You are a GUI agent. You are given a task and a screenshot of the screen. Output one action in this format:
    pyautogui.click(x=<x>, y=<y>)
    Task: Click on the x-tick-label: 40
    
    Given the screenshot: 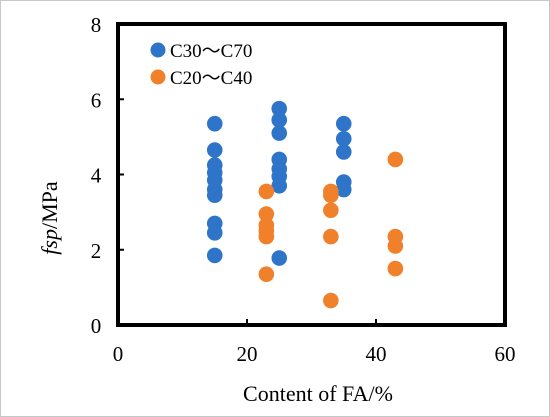 What is the action you would take?
    pyautogui.click(x=376, y=354)
    